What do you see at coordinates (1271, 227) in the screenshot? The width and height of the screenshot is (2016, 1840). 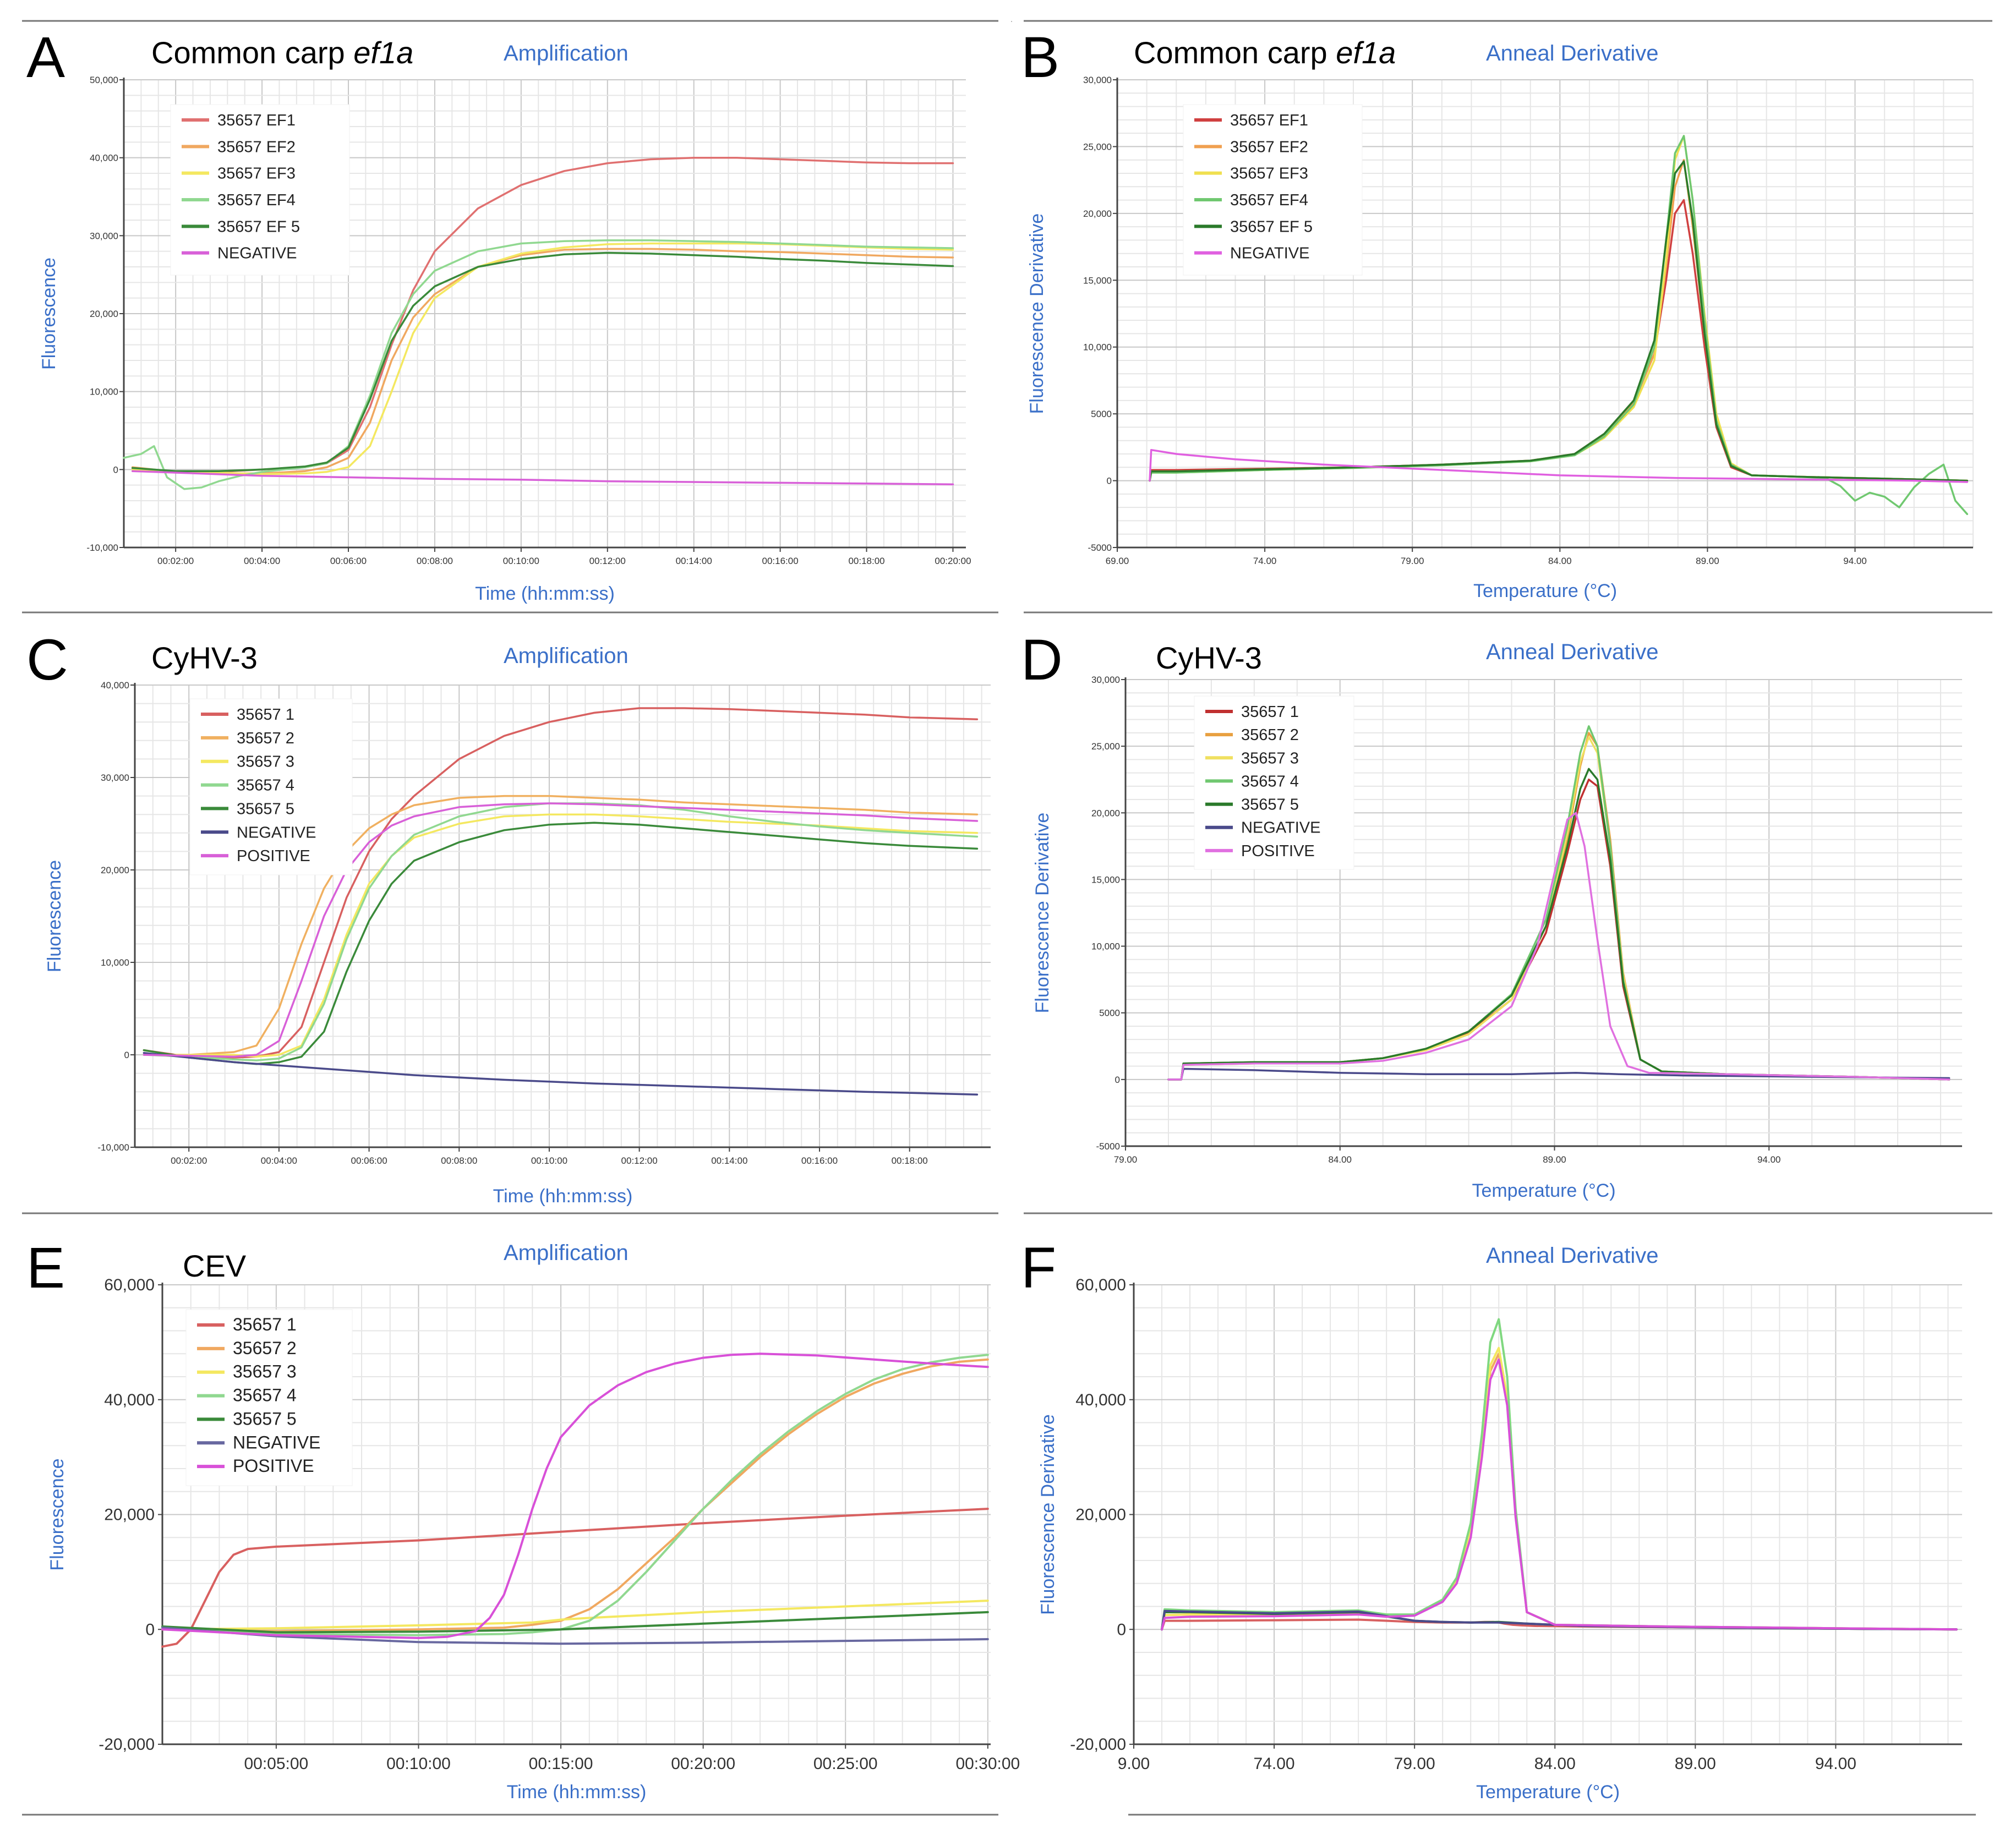 I see `legend-label: 35657 EF 5` at bounding box center [1271, 227].